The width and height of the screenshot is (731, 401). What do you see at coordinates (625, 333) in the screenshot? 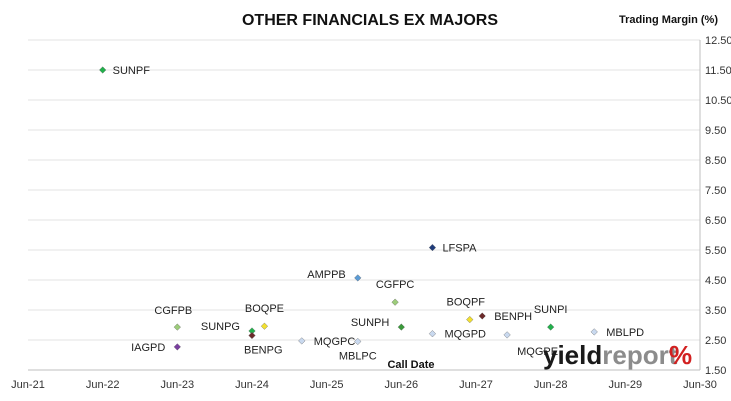
I see `point-label-mblpd: MBLPD` at bounding box center [625, 333].